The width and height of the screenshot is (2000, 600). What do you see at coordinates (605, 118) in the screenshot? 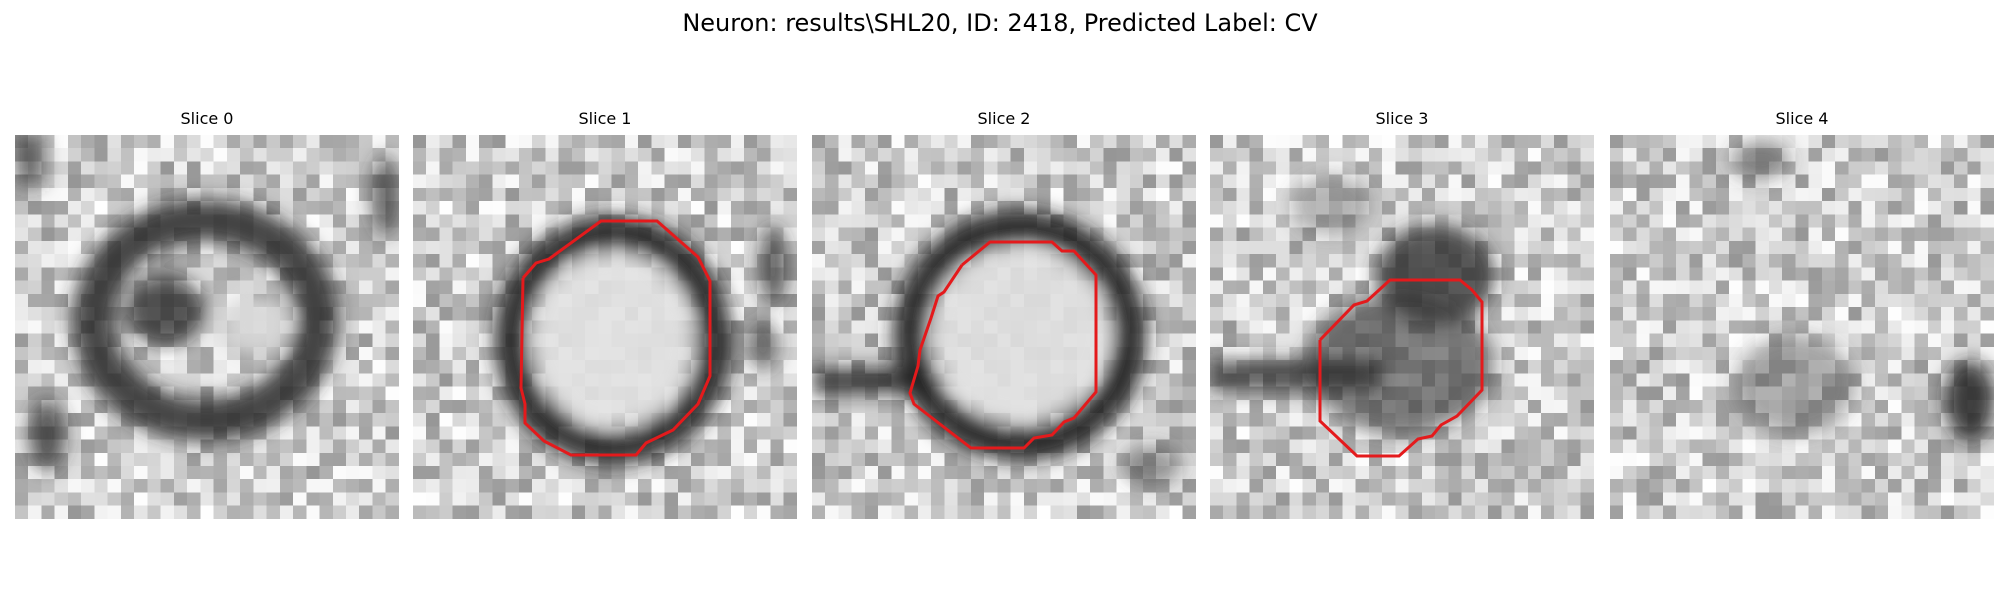
I see `panel-title: Slice 1` at bounding box center [605, 118].